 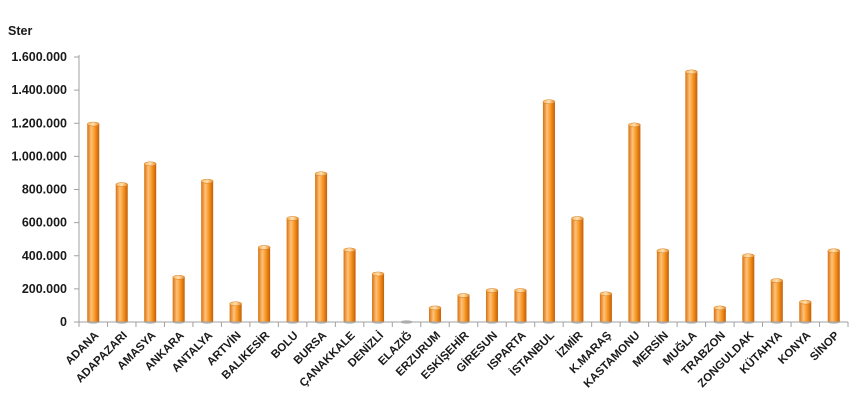 What do you see at coordinates (719, 314) in the screenshot?
I see `bar-trabzon` at bounding box center [719, 314].